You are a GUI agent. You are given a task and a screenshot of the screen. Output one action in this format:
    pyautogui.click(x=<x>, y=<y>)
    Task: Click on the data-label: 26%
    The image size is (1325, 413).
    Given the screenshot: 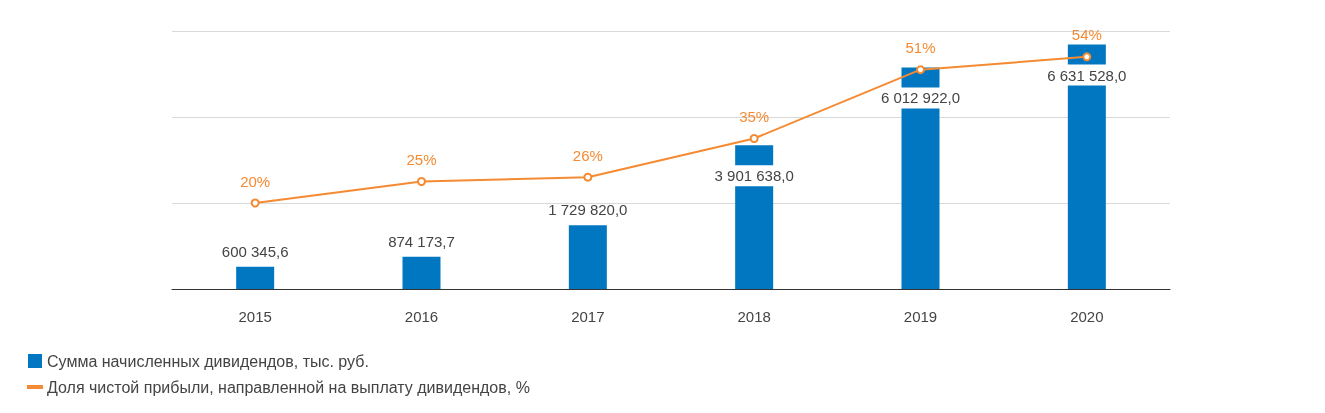 What is the action you would take?
    pyautogui.click(x=587, y=155)
    